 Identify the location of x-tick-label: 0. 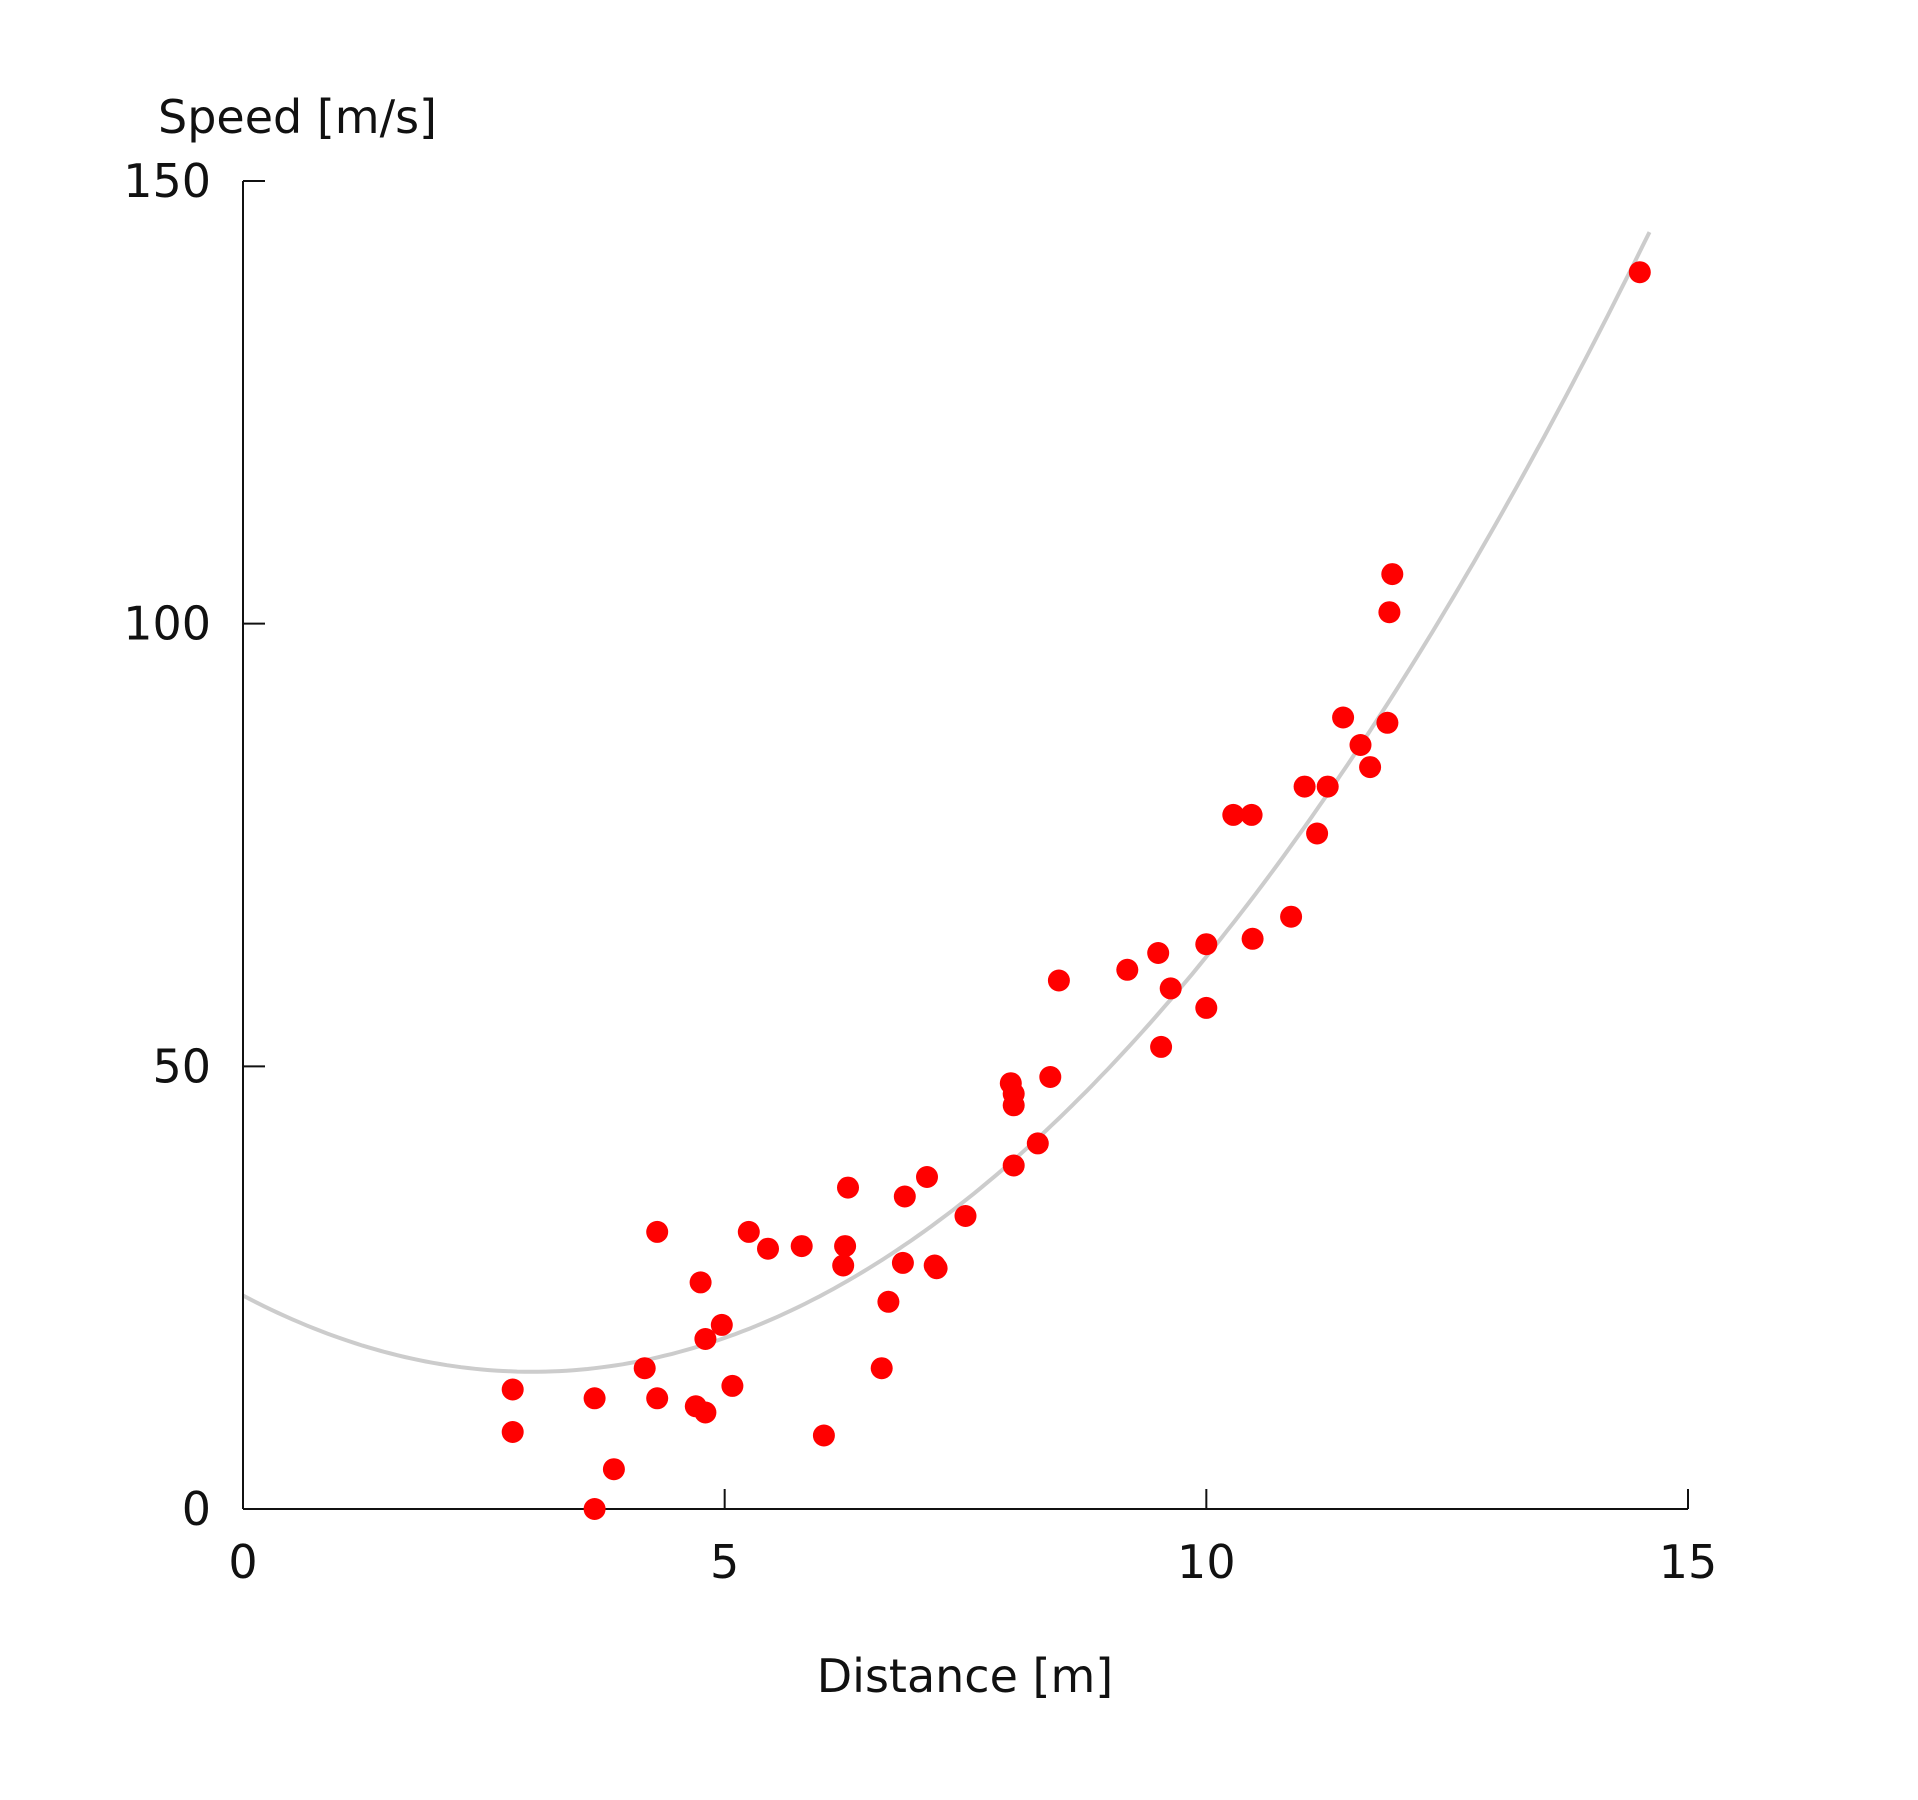
(242, 1562).